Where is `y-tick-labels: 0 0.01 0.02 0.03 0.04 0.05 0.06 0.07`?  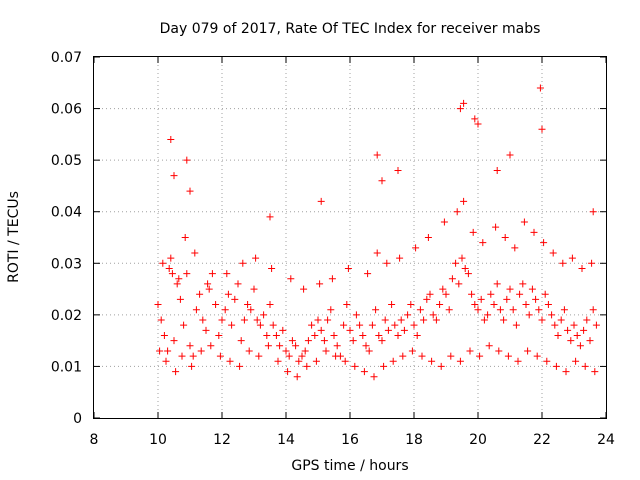 y-tick-labels: 0 0.01 0.02 0.03 0.04 0.05 0.06 0.07 is located at coordinates (66, 238).